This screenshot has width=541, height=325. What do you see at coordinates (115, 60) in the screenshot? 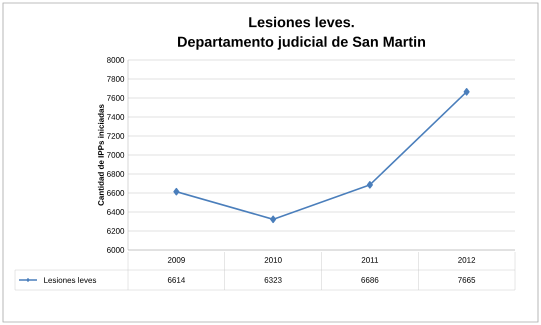
I see `y-tick-label: 8000` at bounding box center [115, 60].